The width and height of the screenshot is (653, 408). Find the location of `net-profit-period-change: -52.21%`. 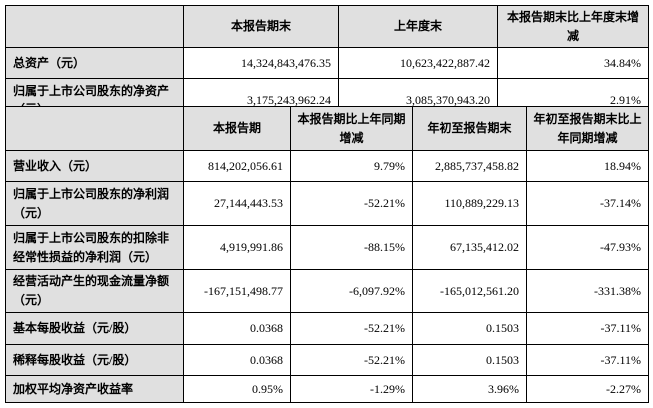

net-profit-period-change: -52.21% is located at coordinates (351, 203).